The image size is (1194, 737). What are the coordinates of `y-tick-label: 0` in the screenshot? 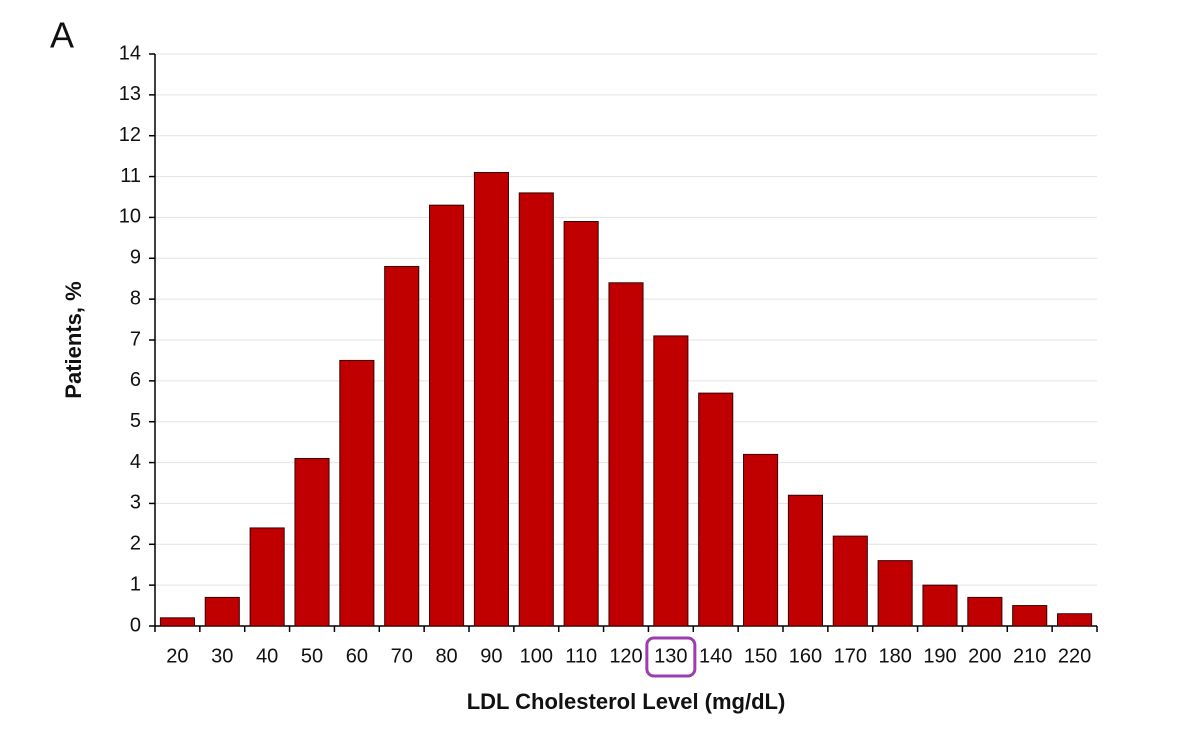 It's located at (135, 625).